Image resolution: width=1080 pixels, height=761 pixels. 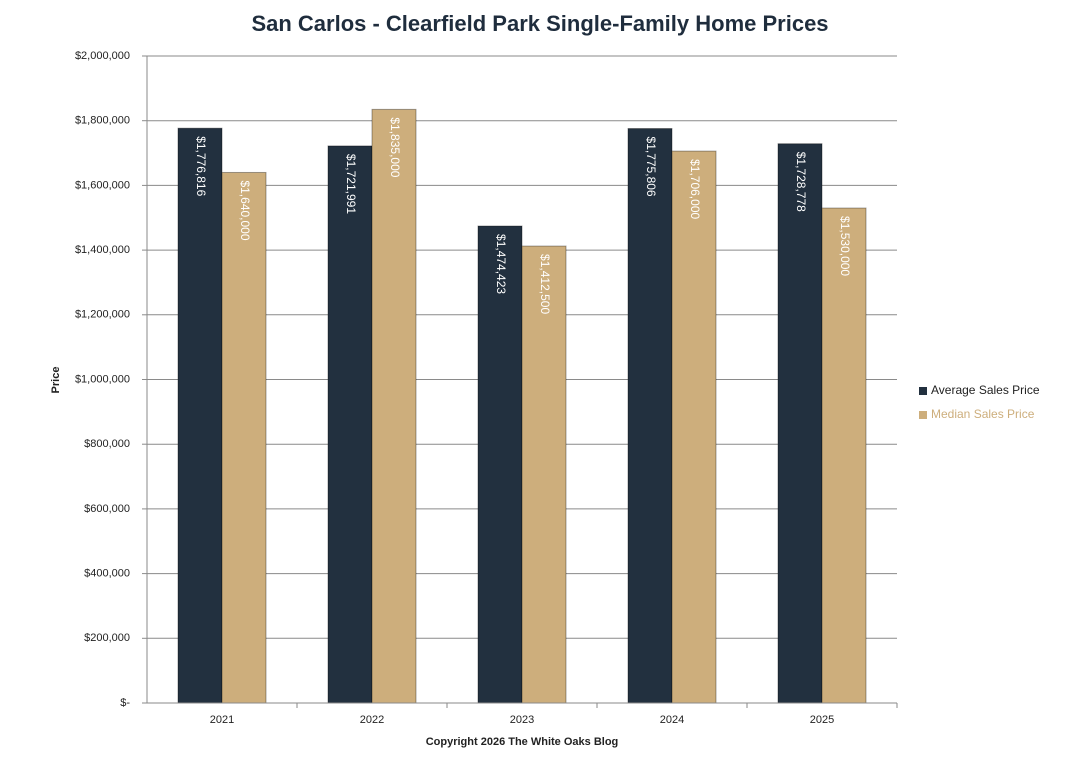 I want to click on legend-label: Average Sales Price, so click(x=985, y=390).